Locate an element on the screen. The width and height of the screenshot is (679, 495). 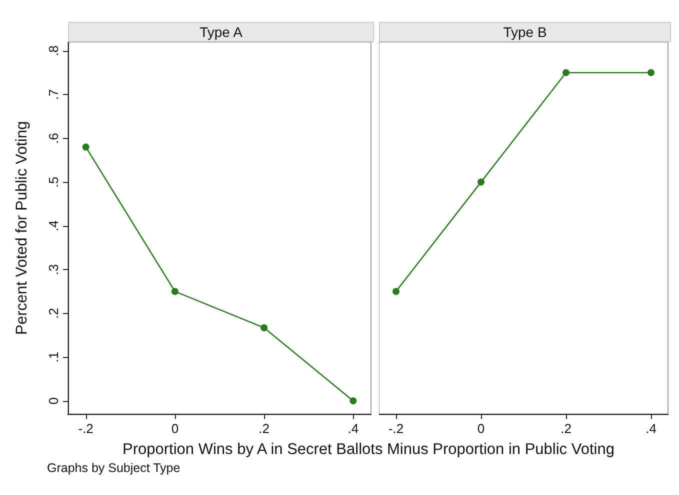
chart-title: Type A is located at coordinates (221, 32).